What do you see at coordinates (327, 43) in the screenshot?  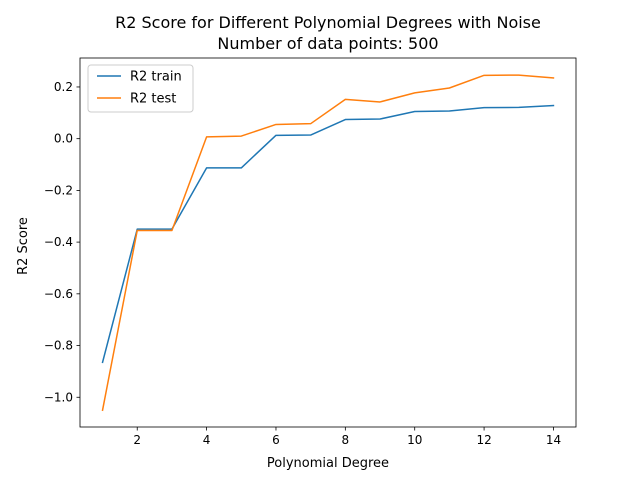 I see `chart-subtitle: Number of data points: 500` at bounding box center [327, 43].